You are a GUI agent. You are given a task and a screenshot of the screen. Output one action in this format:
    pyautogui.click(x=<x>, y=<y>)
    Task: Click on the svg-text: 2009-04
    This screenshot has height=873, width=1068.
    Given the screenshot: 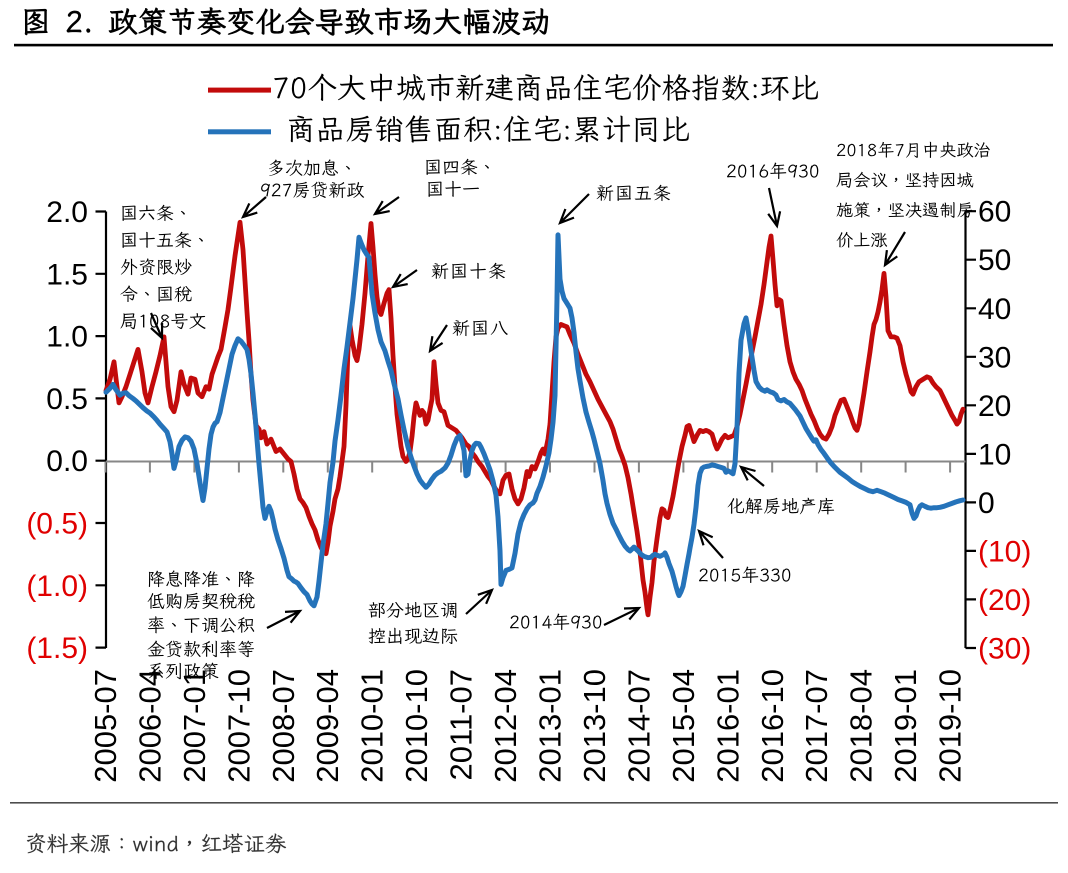 What is the action you would take?
    pyautogui.click(x=327, y=726)
    